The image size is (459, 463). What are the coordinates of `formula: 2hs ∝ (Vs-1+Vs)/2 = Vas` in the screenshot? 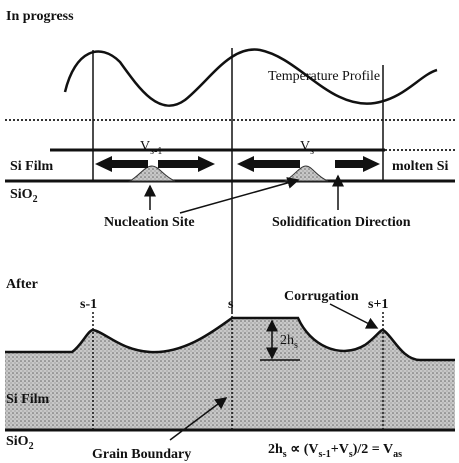 It's located at (335, 451).